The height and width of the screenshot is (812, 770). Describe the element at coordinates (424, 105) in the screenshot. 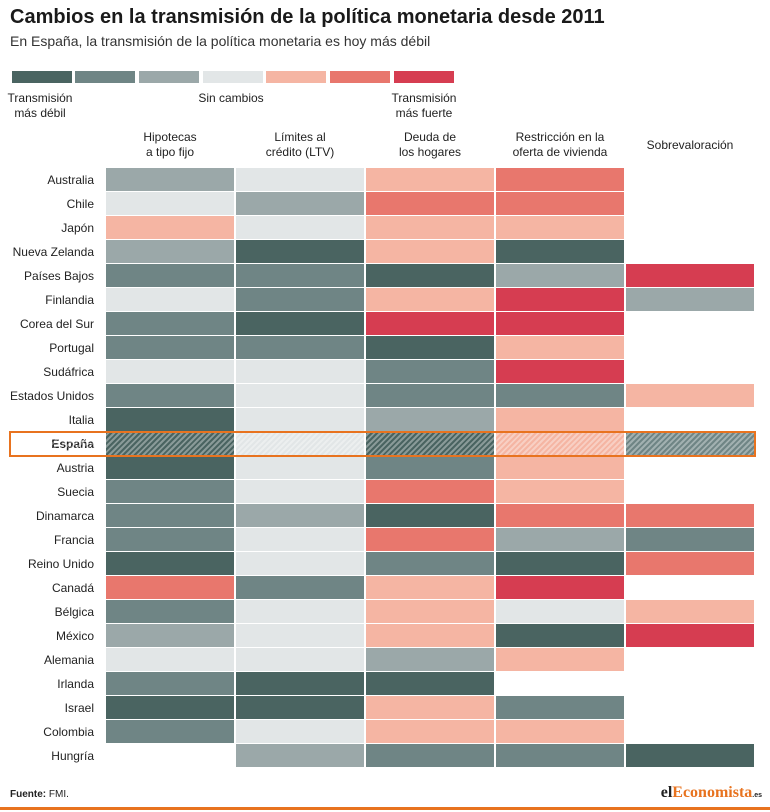

I see `legend-label-right: Transmisión más fuerte` at that location.